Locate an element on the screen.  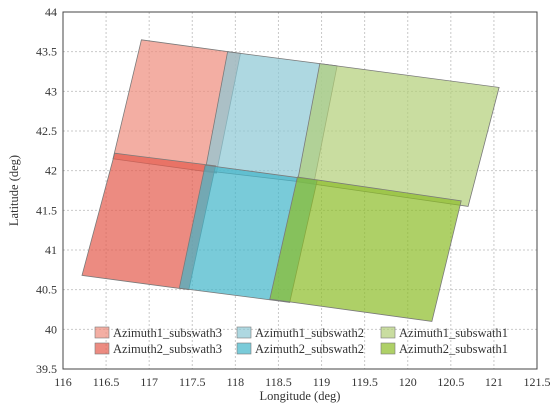
swath-azimuth1-subswath1 is located at coordinates (398, 135).